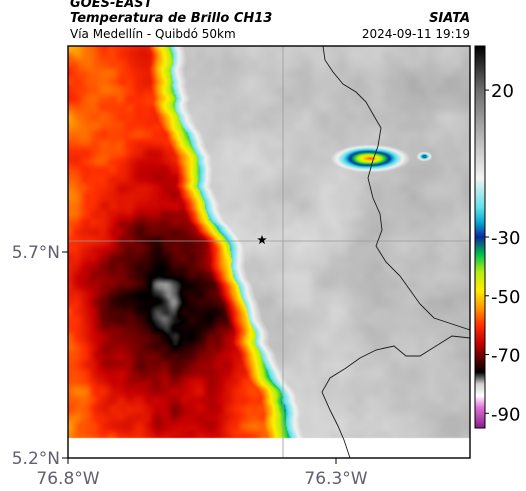 The image size is (526, 491). What do you see at coordinates (449, 18) in the screenshot?
I see `source-label: SIATA` at bounding box center [449, 18].